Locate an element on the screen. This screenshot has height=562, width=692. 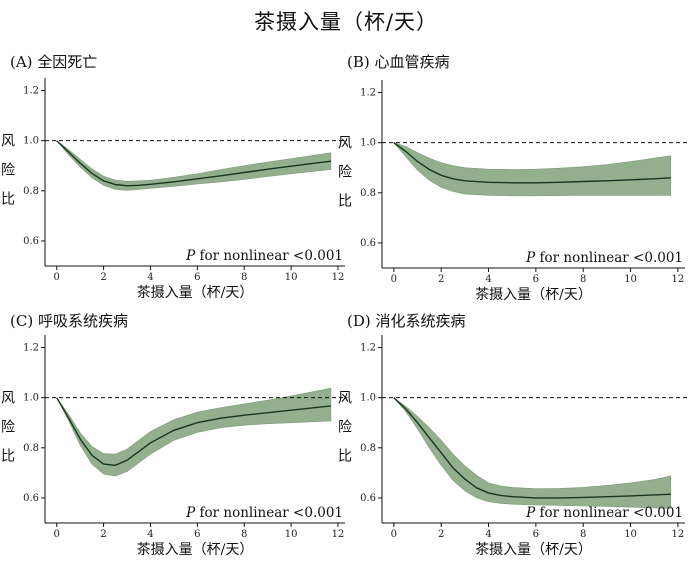
panel-title: (A) 全因死亡 is located at coordinates (53, 62).